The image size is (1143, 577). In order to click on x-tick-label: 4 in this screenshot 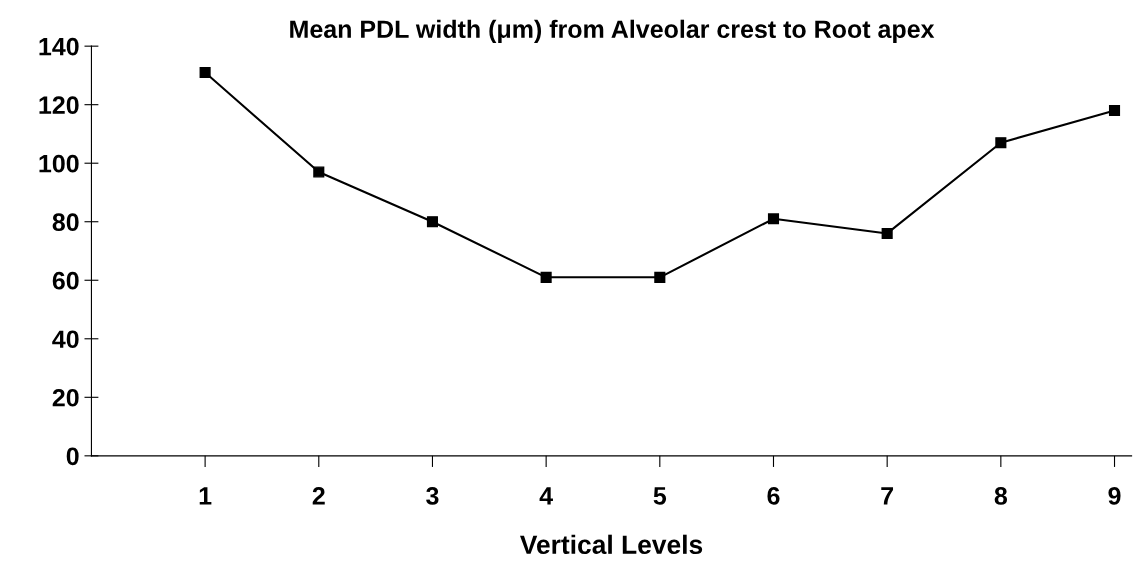, I will do `click(546, 496)`.